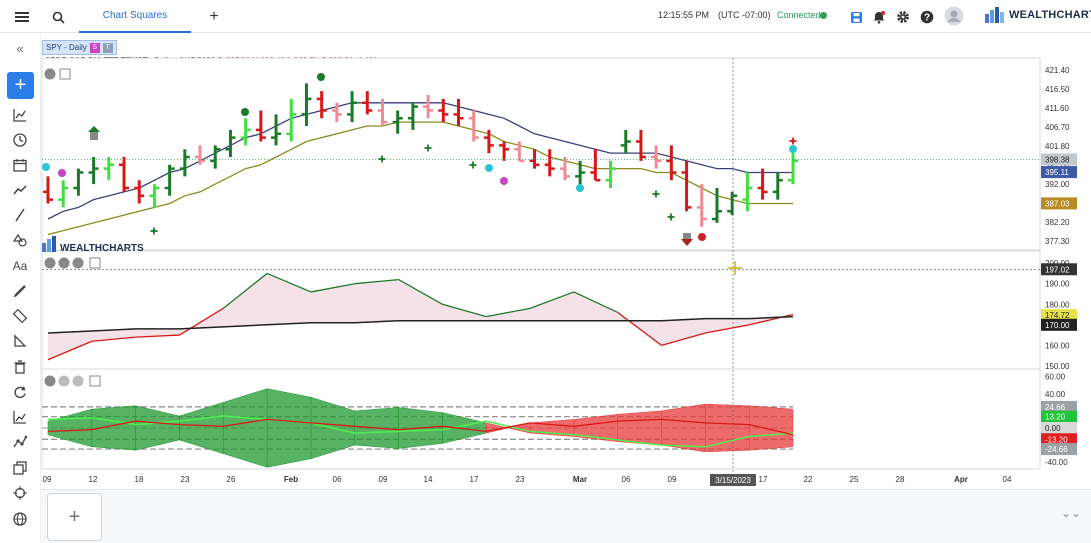 The image size is (1091, 543). What do you see at coordinates (1057, 325) in the screenshot?
I see `price-tag-label: 170.00` at bounding box center [1057, 325].